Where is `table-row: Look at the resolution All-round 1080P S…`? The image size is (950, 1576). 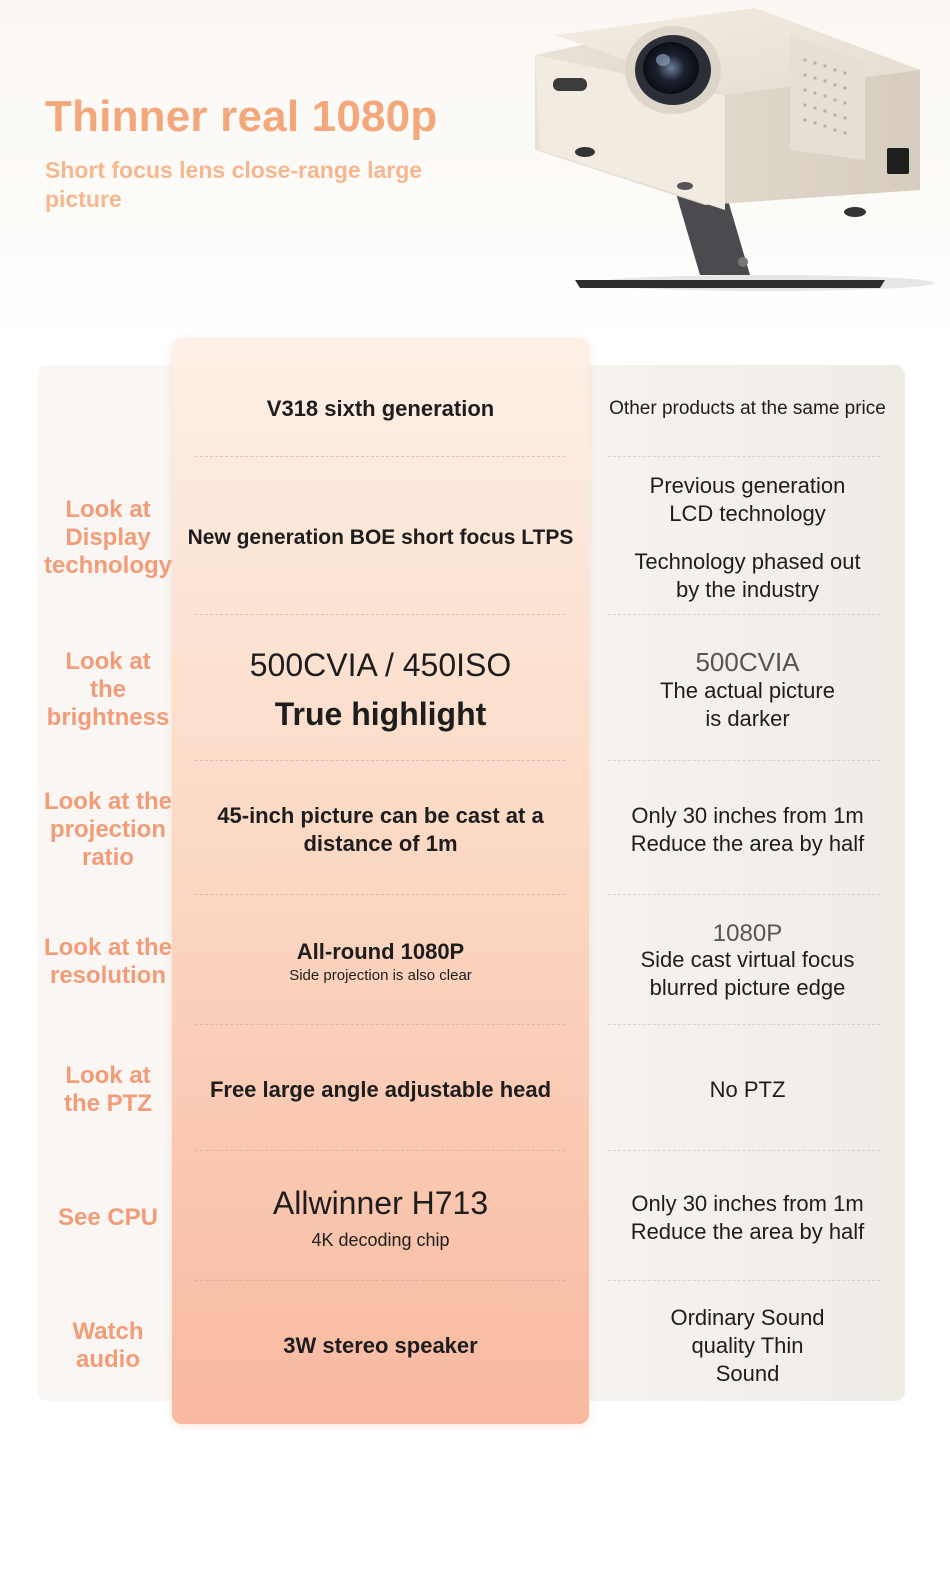 table-row: Look at the resolution All-round 1080P S… is located at coordinates (471, 962).